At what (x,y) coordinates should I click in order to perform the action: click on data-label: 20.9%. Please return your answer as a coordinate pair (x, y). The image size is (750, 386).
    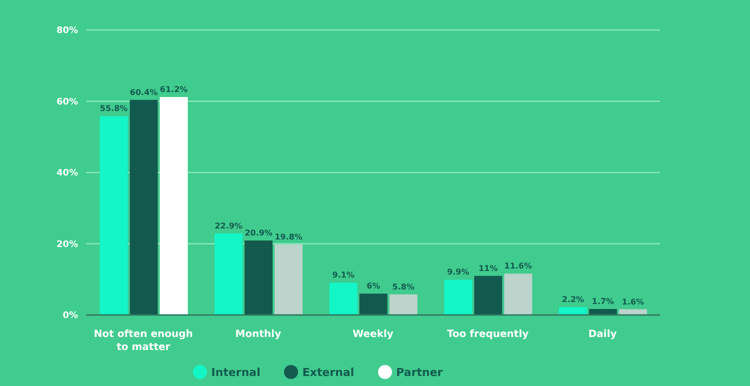
    Looking at the image, I should click on (258, 233).